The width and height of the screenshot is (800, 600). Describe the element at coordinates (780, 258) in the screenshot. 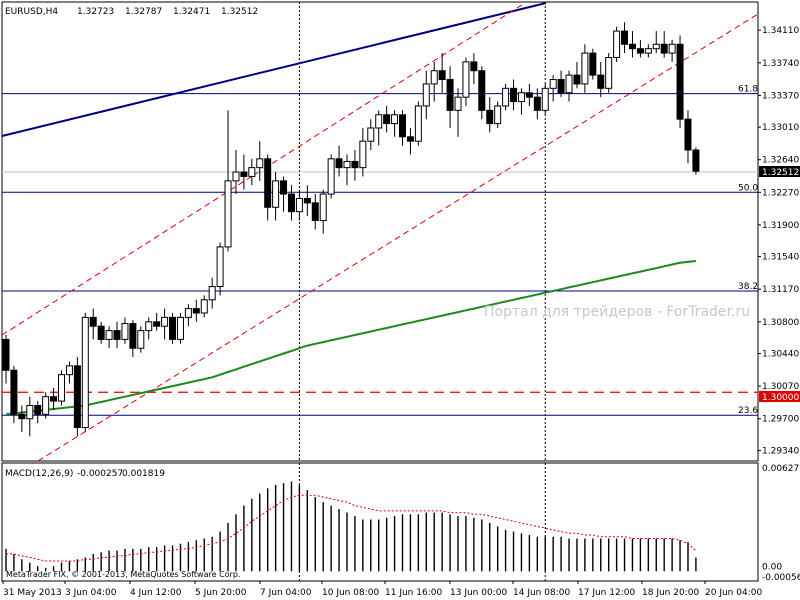

I see `price-tick-label-7: 1.31540` at that location.